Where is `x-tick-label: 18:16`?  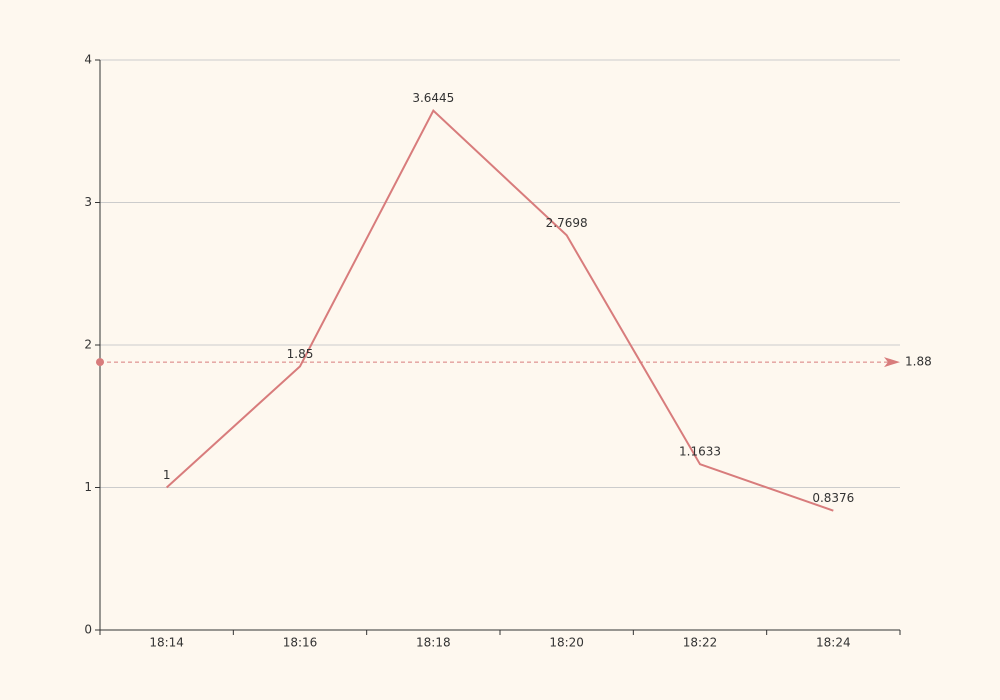 x-tick-label: 18:16 is located at coordinates (300, 643).